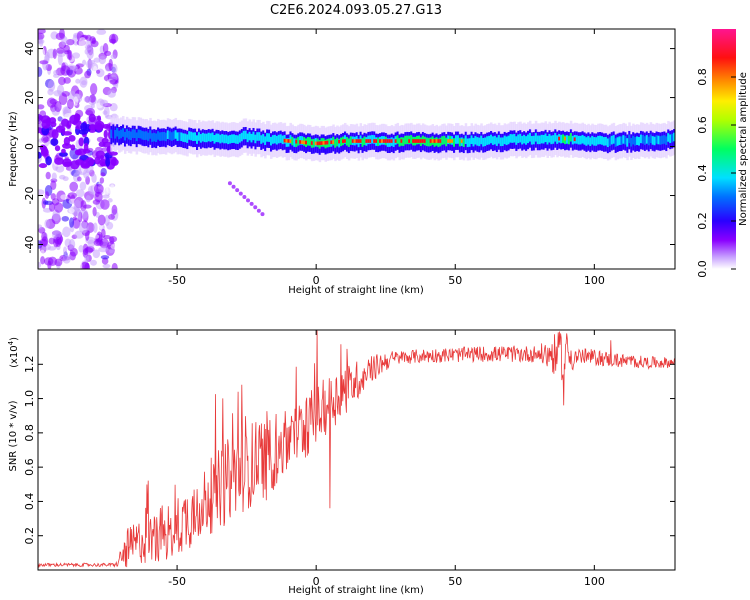 The width and height of the screenshot is (750, 600). Describe the element at coordinates (29, 98) in the screenshot. I see `spectrogram-ytick-label: 20` at that location.